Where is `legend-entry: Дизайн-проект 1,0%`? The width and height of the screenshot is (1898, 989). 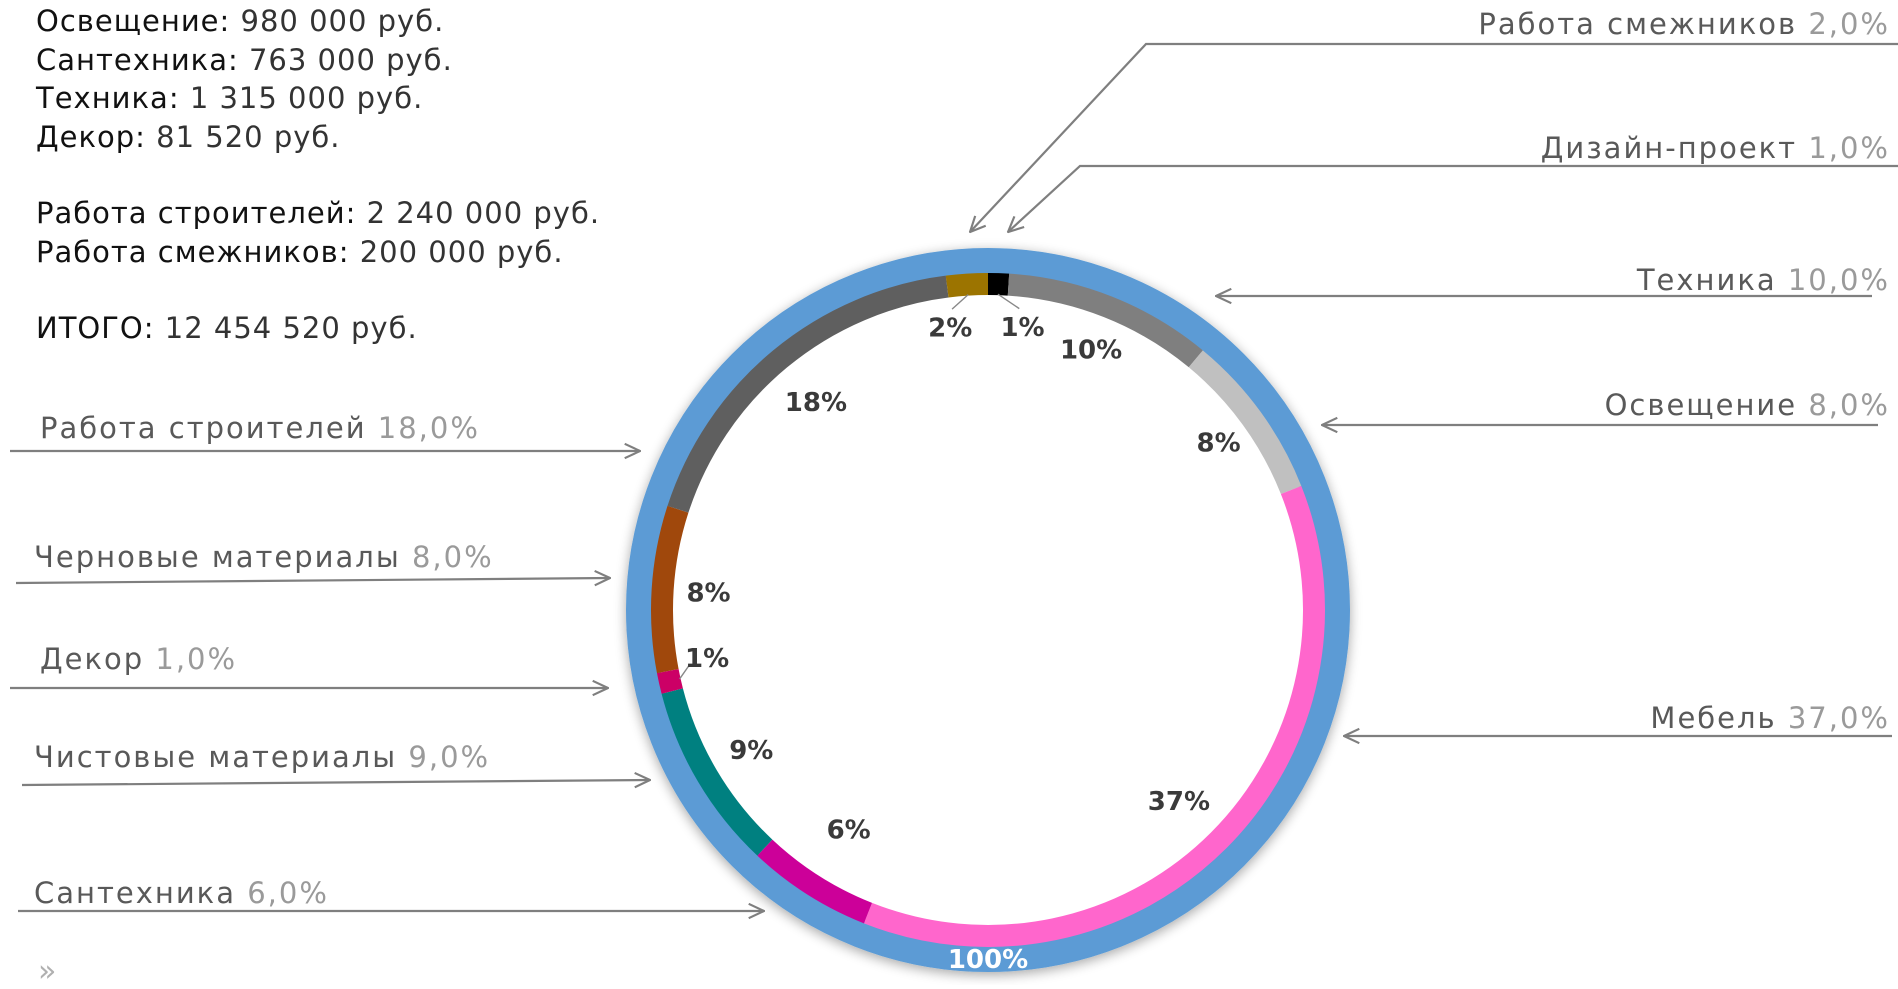
legend-entry: Дизайн-проект 1,0% is located at coordinates (1715, 148).